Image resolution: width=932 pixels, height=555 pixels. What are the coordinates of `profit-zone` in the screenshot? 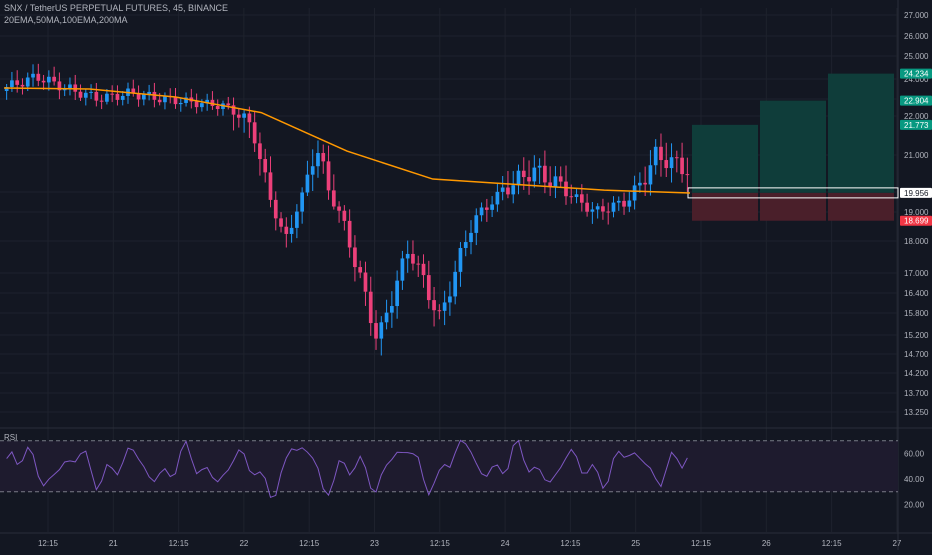 It's located at (725, 158).